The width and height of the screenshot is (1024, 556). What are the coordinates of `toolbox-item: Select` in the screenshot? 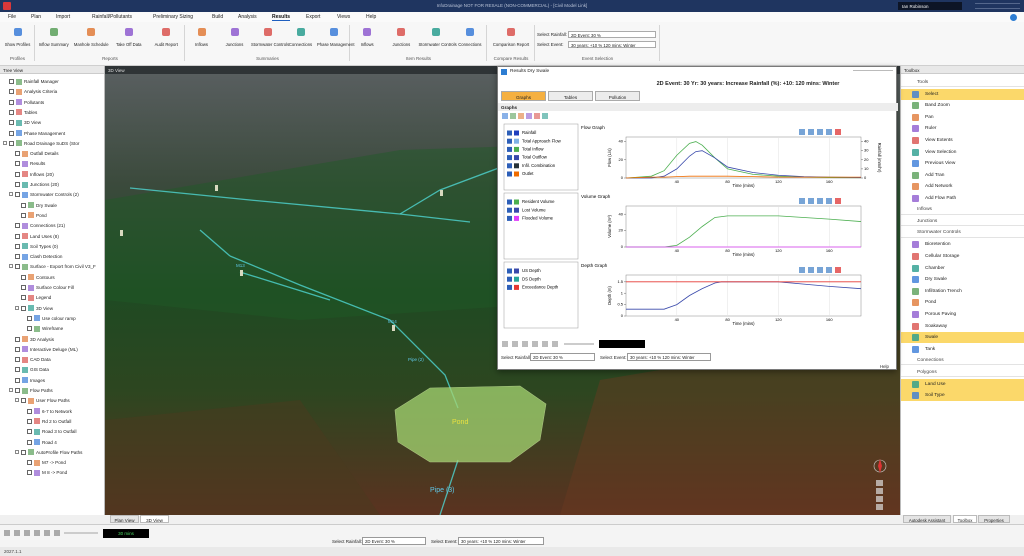 It's located at (962, 94).